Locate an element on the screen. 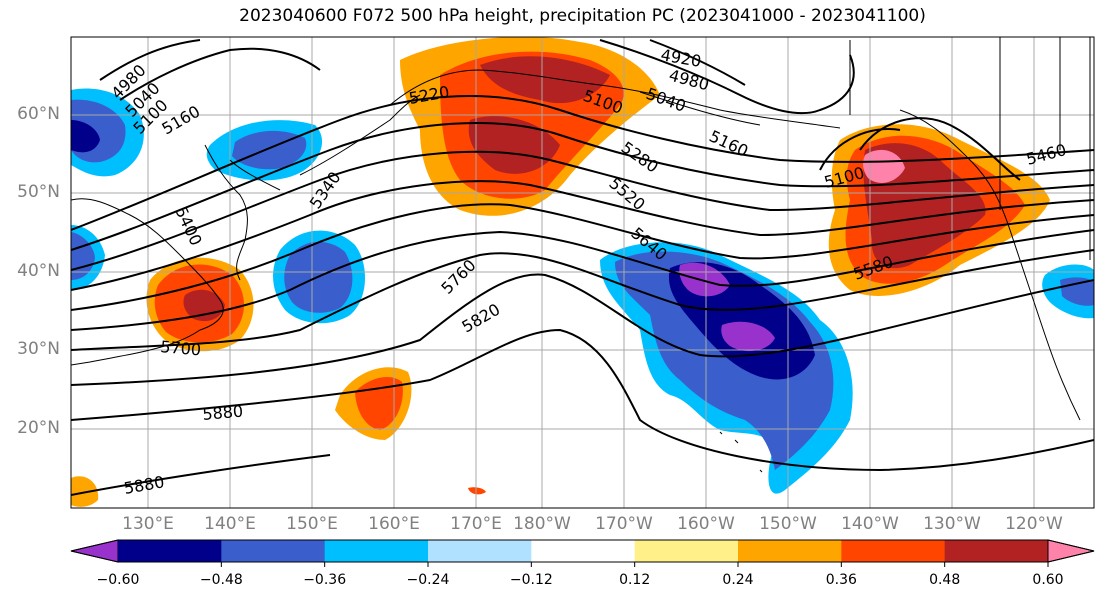  colorbar is located at coordinates (582, 553).